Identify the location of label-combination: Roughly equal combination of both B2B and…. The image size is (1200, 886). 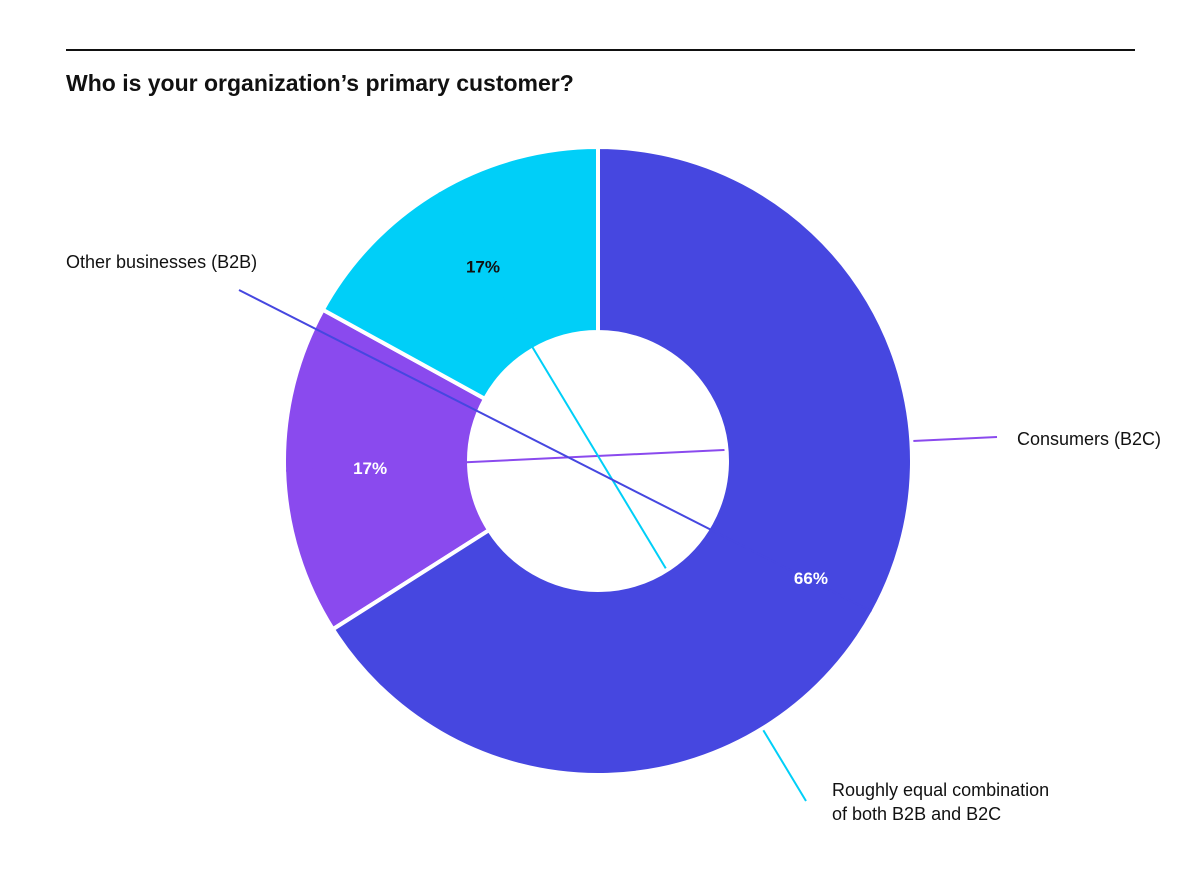
(940, 802).